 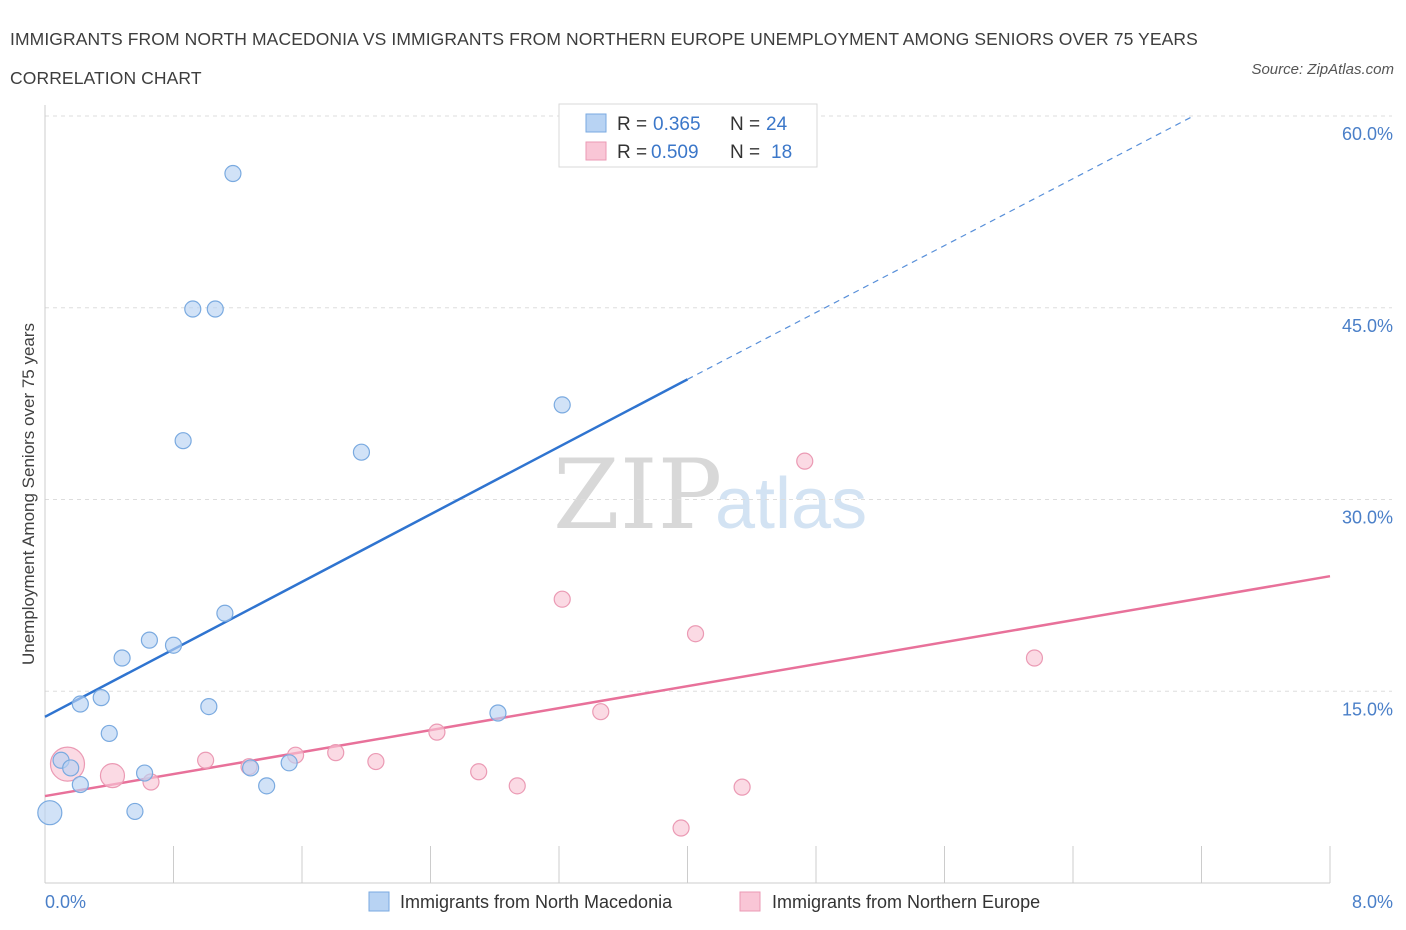 What do you see at coordinates (781, 152) in the screenshot?
I see `legend-n-value-pink: 18` at bounding box center [781, 152].